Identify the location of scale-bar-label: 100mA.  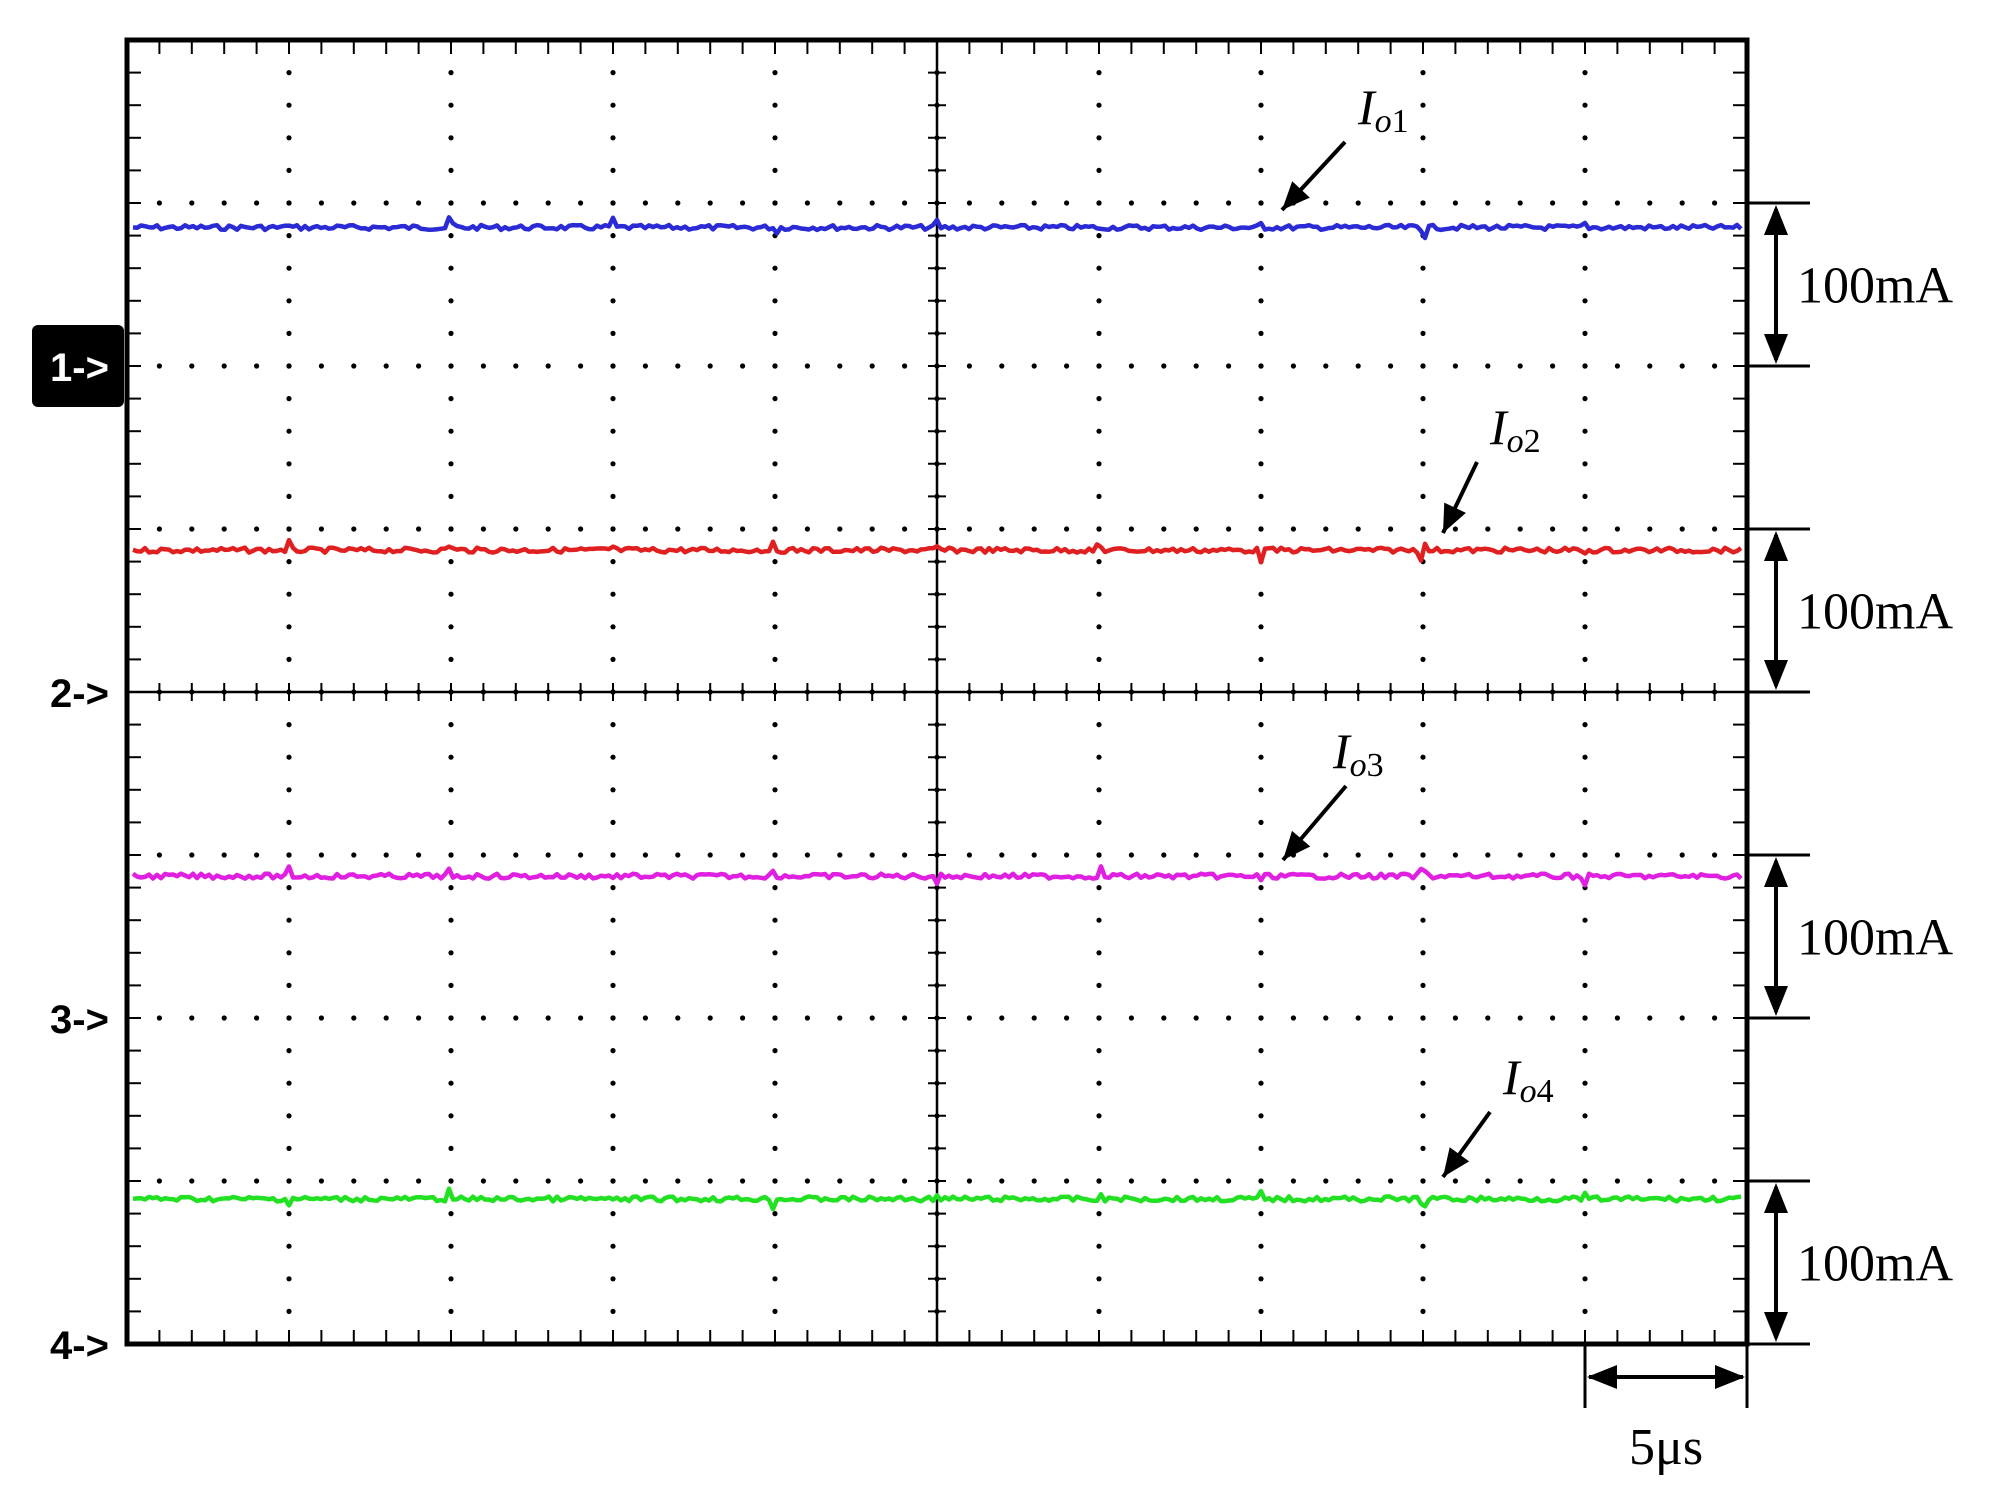
(1875, 1264).